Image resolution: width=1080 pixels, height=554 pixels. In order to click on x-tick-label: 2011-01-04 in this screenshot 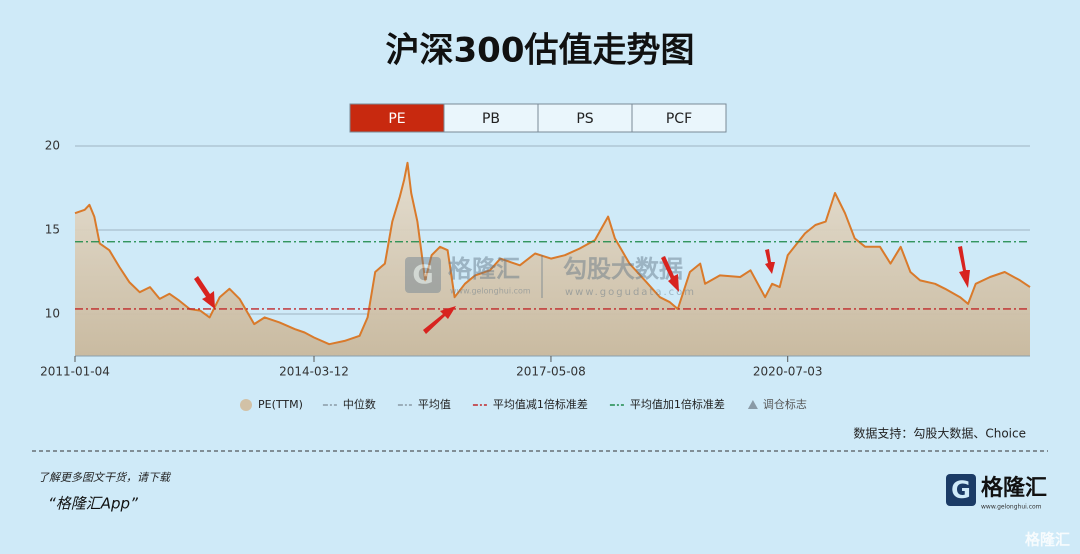, I will do `click(75, 372)`.